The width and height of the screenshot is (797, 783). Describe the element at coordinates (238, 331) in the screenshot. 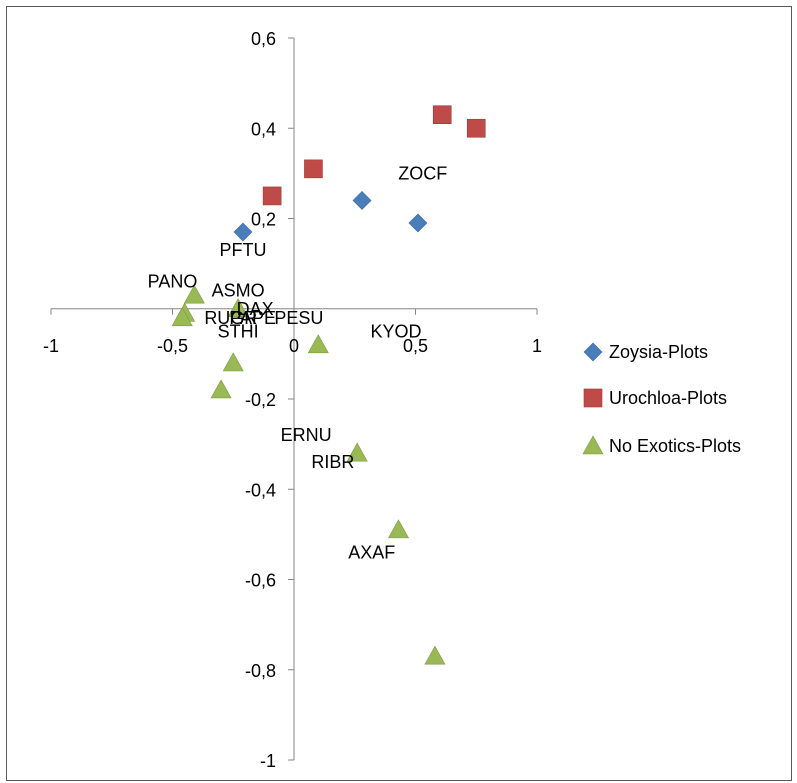

I see `point-label: STHI` at that location.